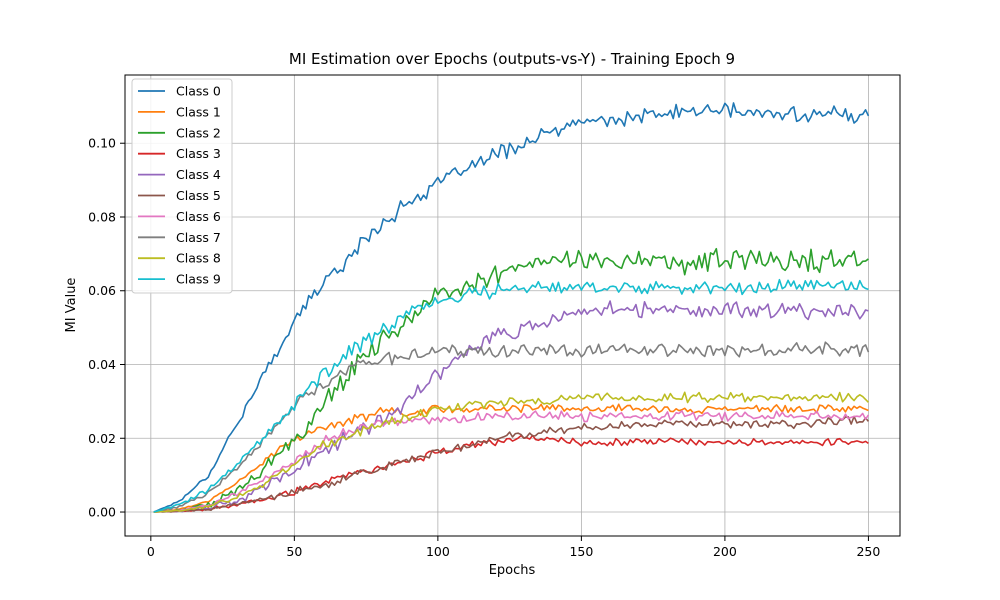 Image resolution: width=1000 pixels, height=600 pixels. What do you see at coordinates (868, 551) in the screenshot?
I see `x-tick-label: 250` at bounding box center [868, 551].